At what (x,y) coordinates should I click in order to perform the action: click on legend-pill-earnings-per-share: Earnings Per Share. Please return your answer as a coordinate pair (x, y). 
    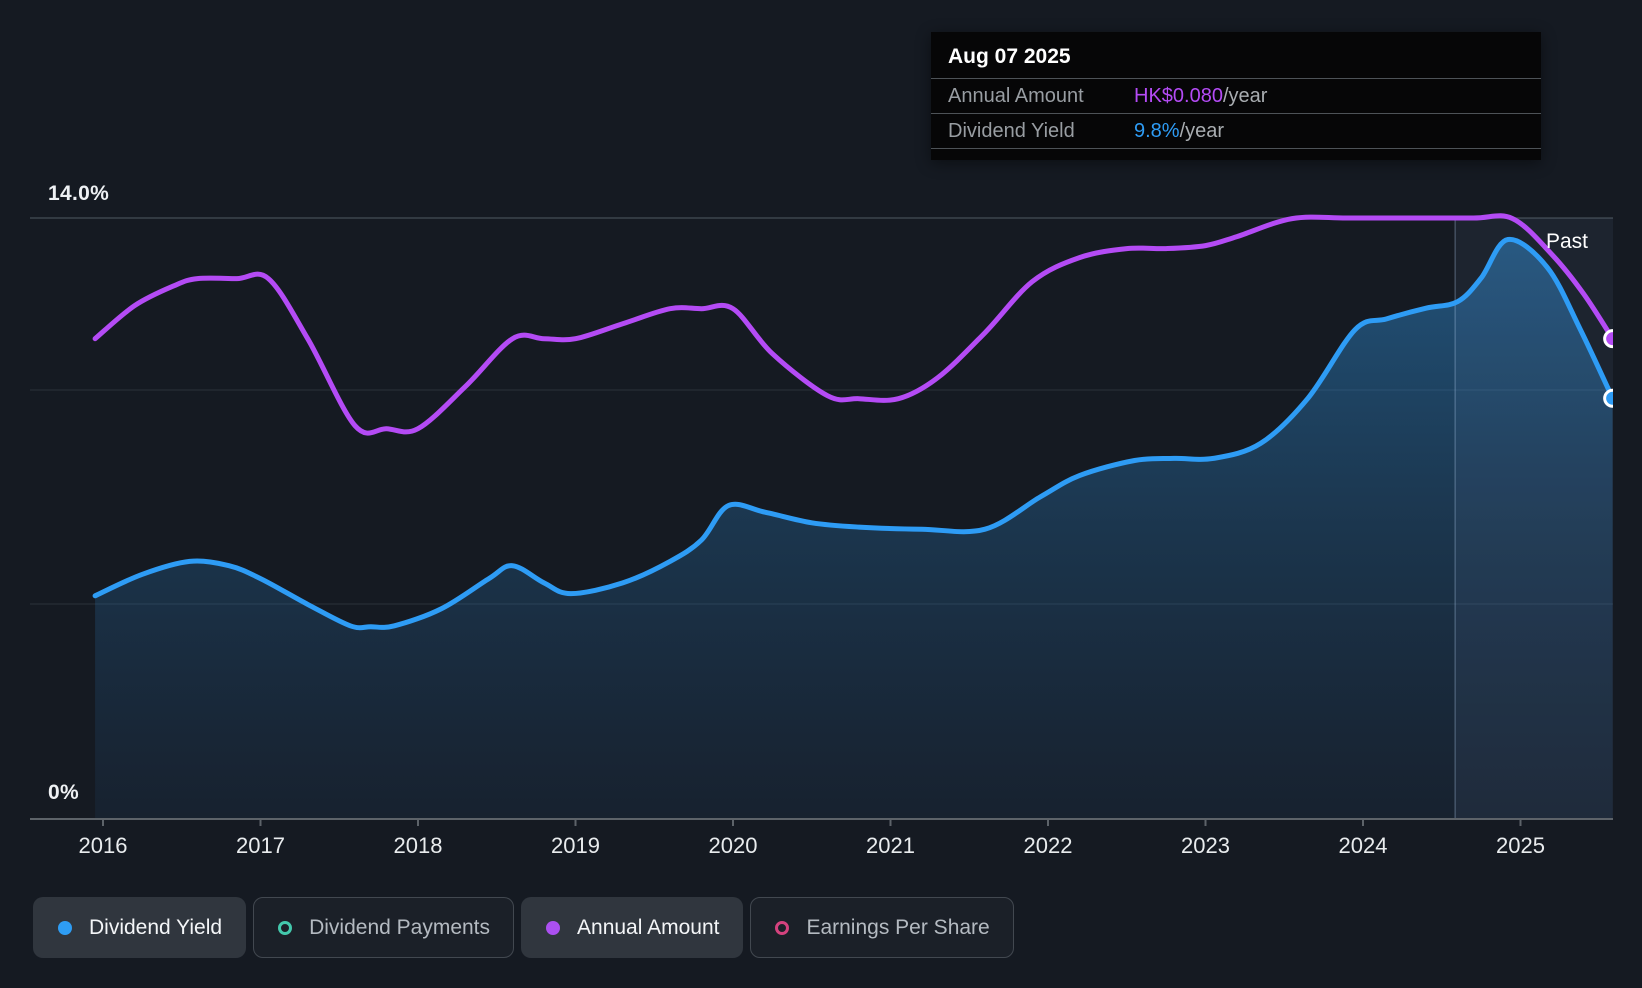
    Looking at the image, I should click on (882, 927).